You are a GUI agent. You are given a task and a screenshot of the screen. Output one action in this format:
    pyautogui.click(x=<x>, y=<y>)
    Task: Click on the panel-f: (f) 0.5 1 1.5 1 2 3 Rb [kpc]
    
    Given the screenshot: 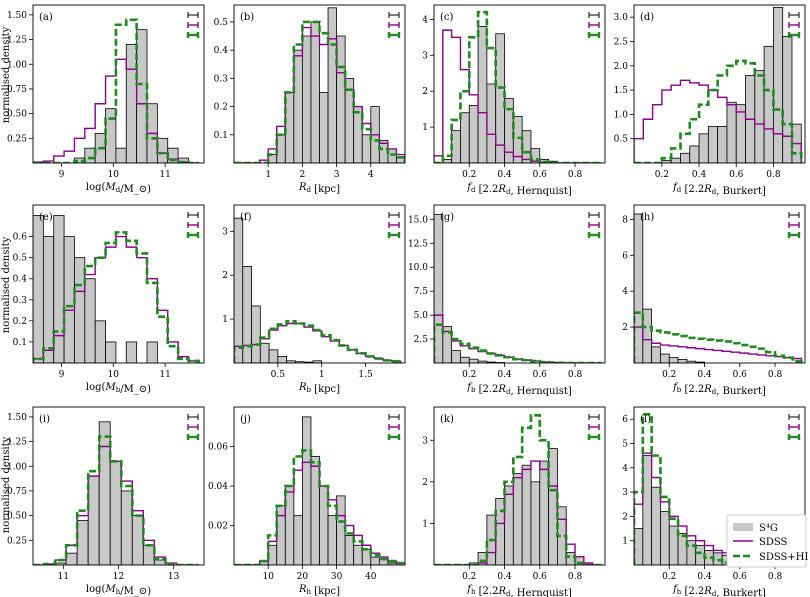 What is the action you would take?
    pyautogui.click(x=314, y=299)
    